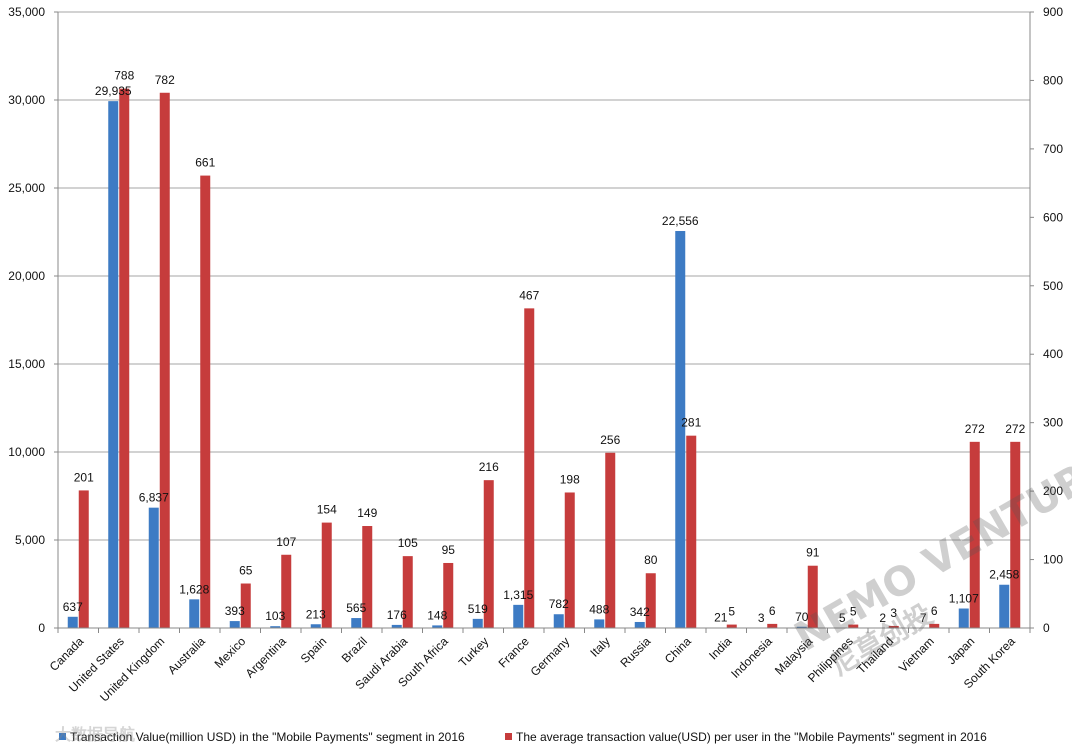 This screenshot has height=753, width=1072. I want to click on data-label-transaction-value: 342, so click(640, 612).